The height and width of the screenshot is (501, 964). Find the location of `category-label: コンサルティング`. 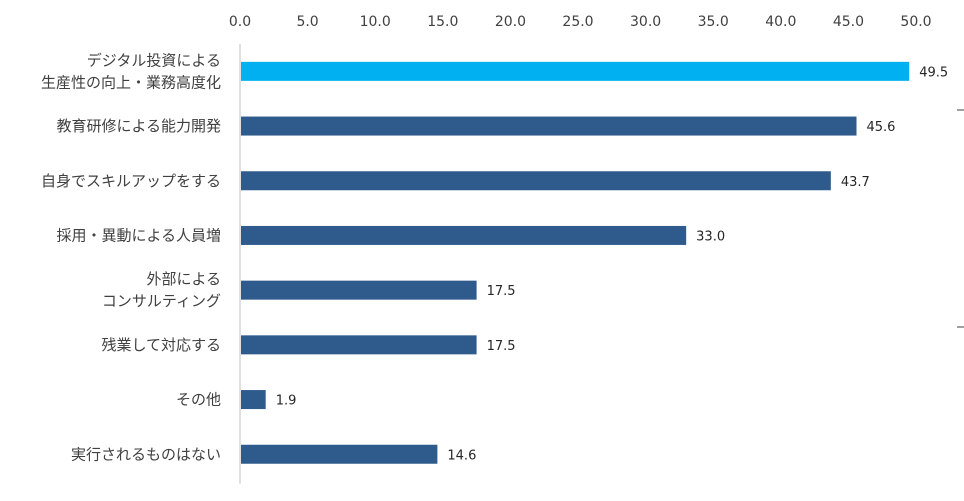

category-label: コンサルティング is located at coordinates (161, 301).